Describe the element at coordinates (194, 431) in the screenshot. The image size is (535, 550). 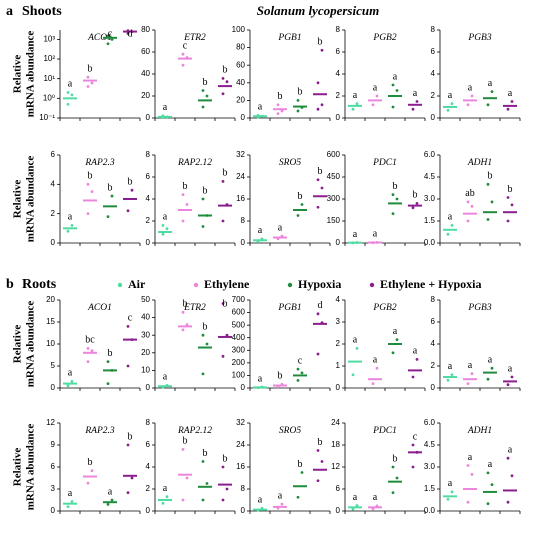
I see `gene-title: RAP2.12` at that location.